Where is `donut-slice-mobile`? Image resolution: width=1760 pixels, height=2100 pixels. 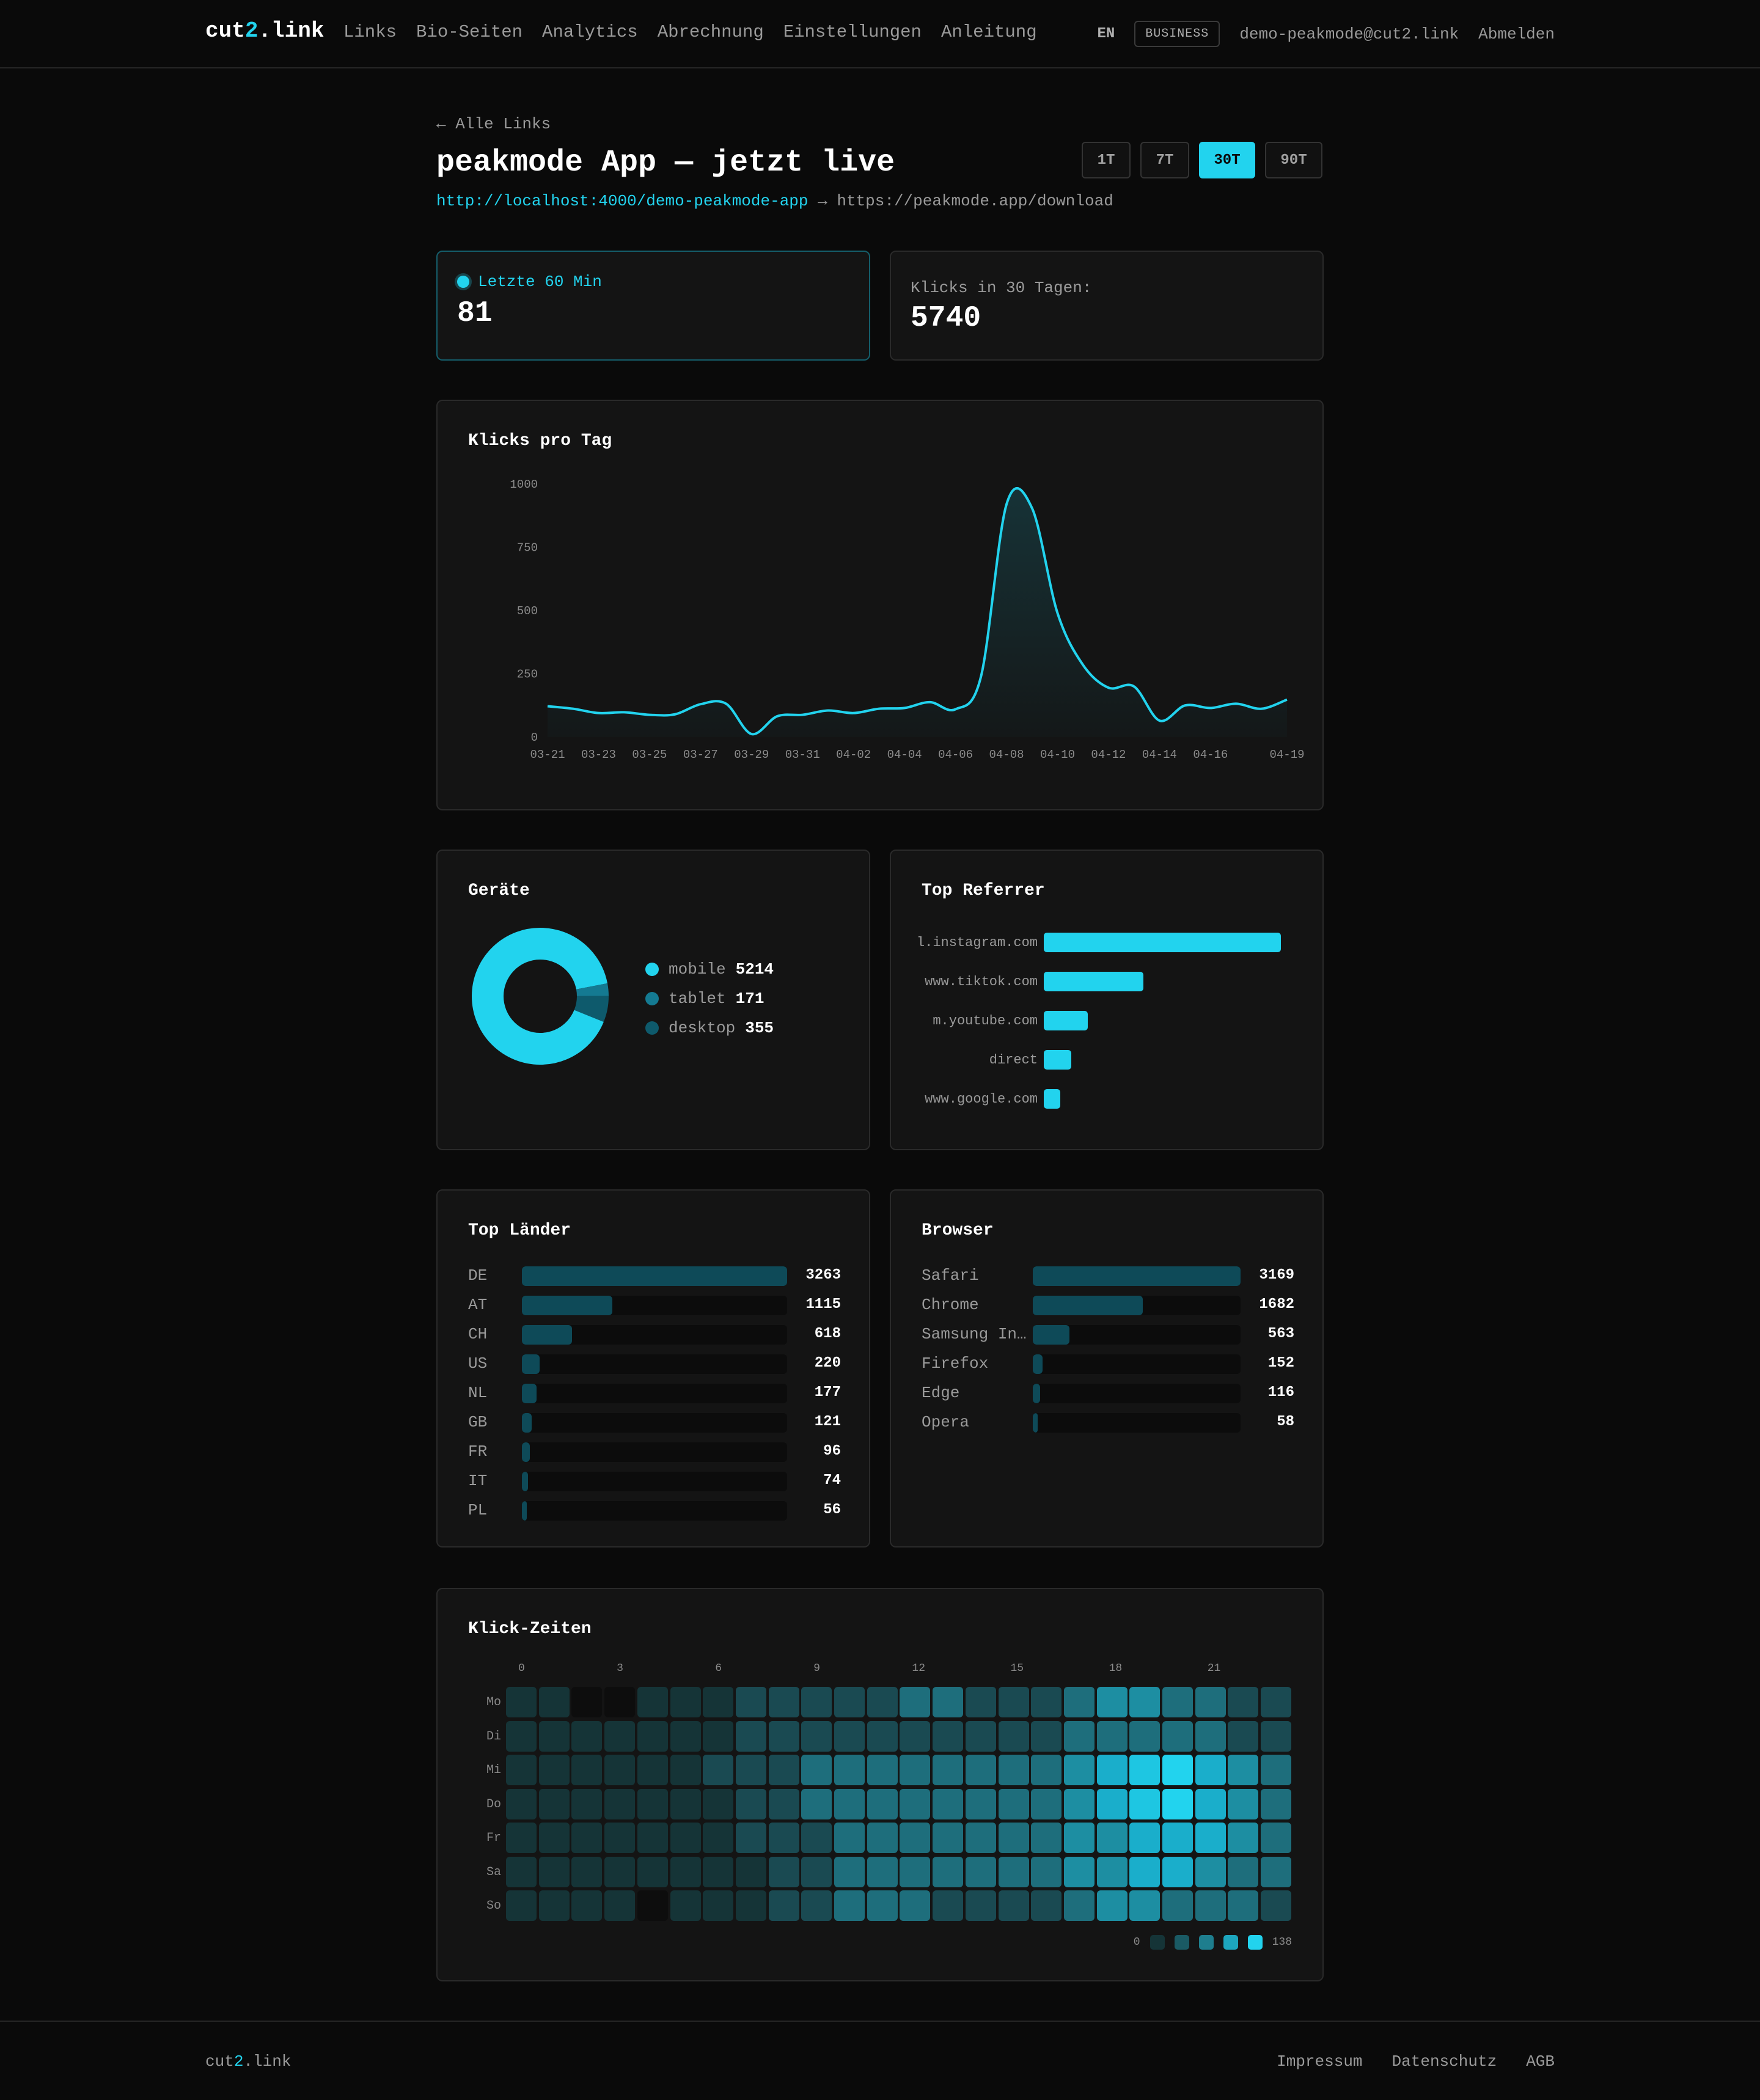 donut-slice-mobile is located at coordinates (541, 996).